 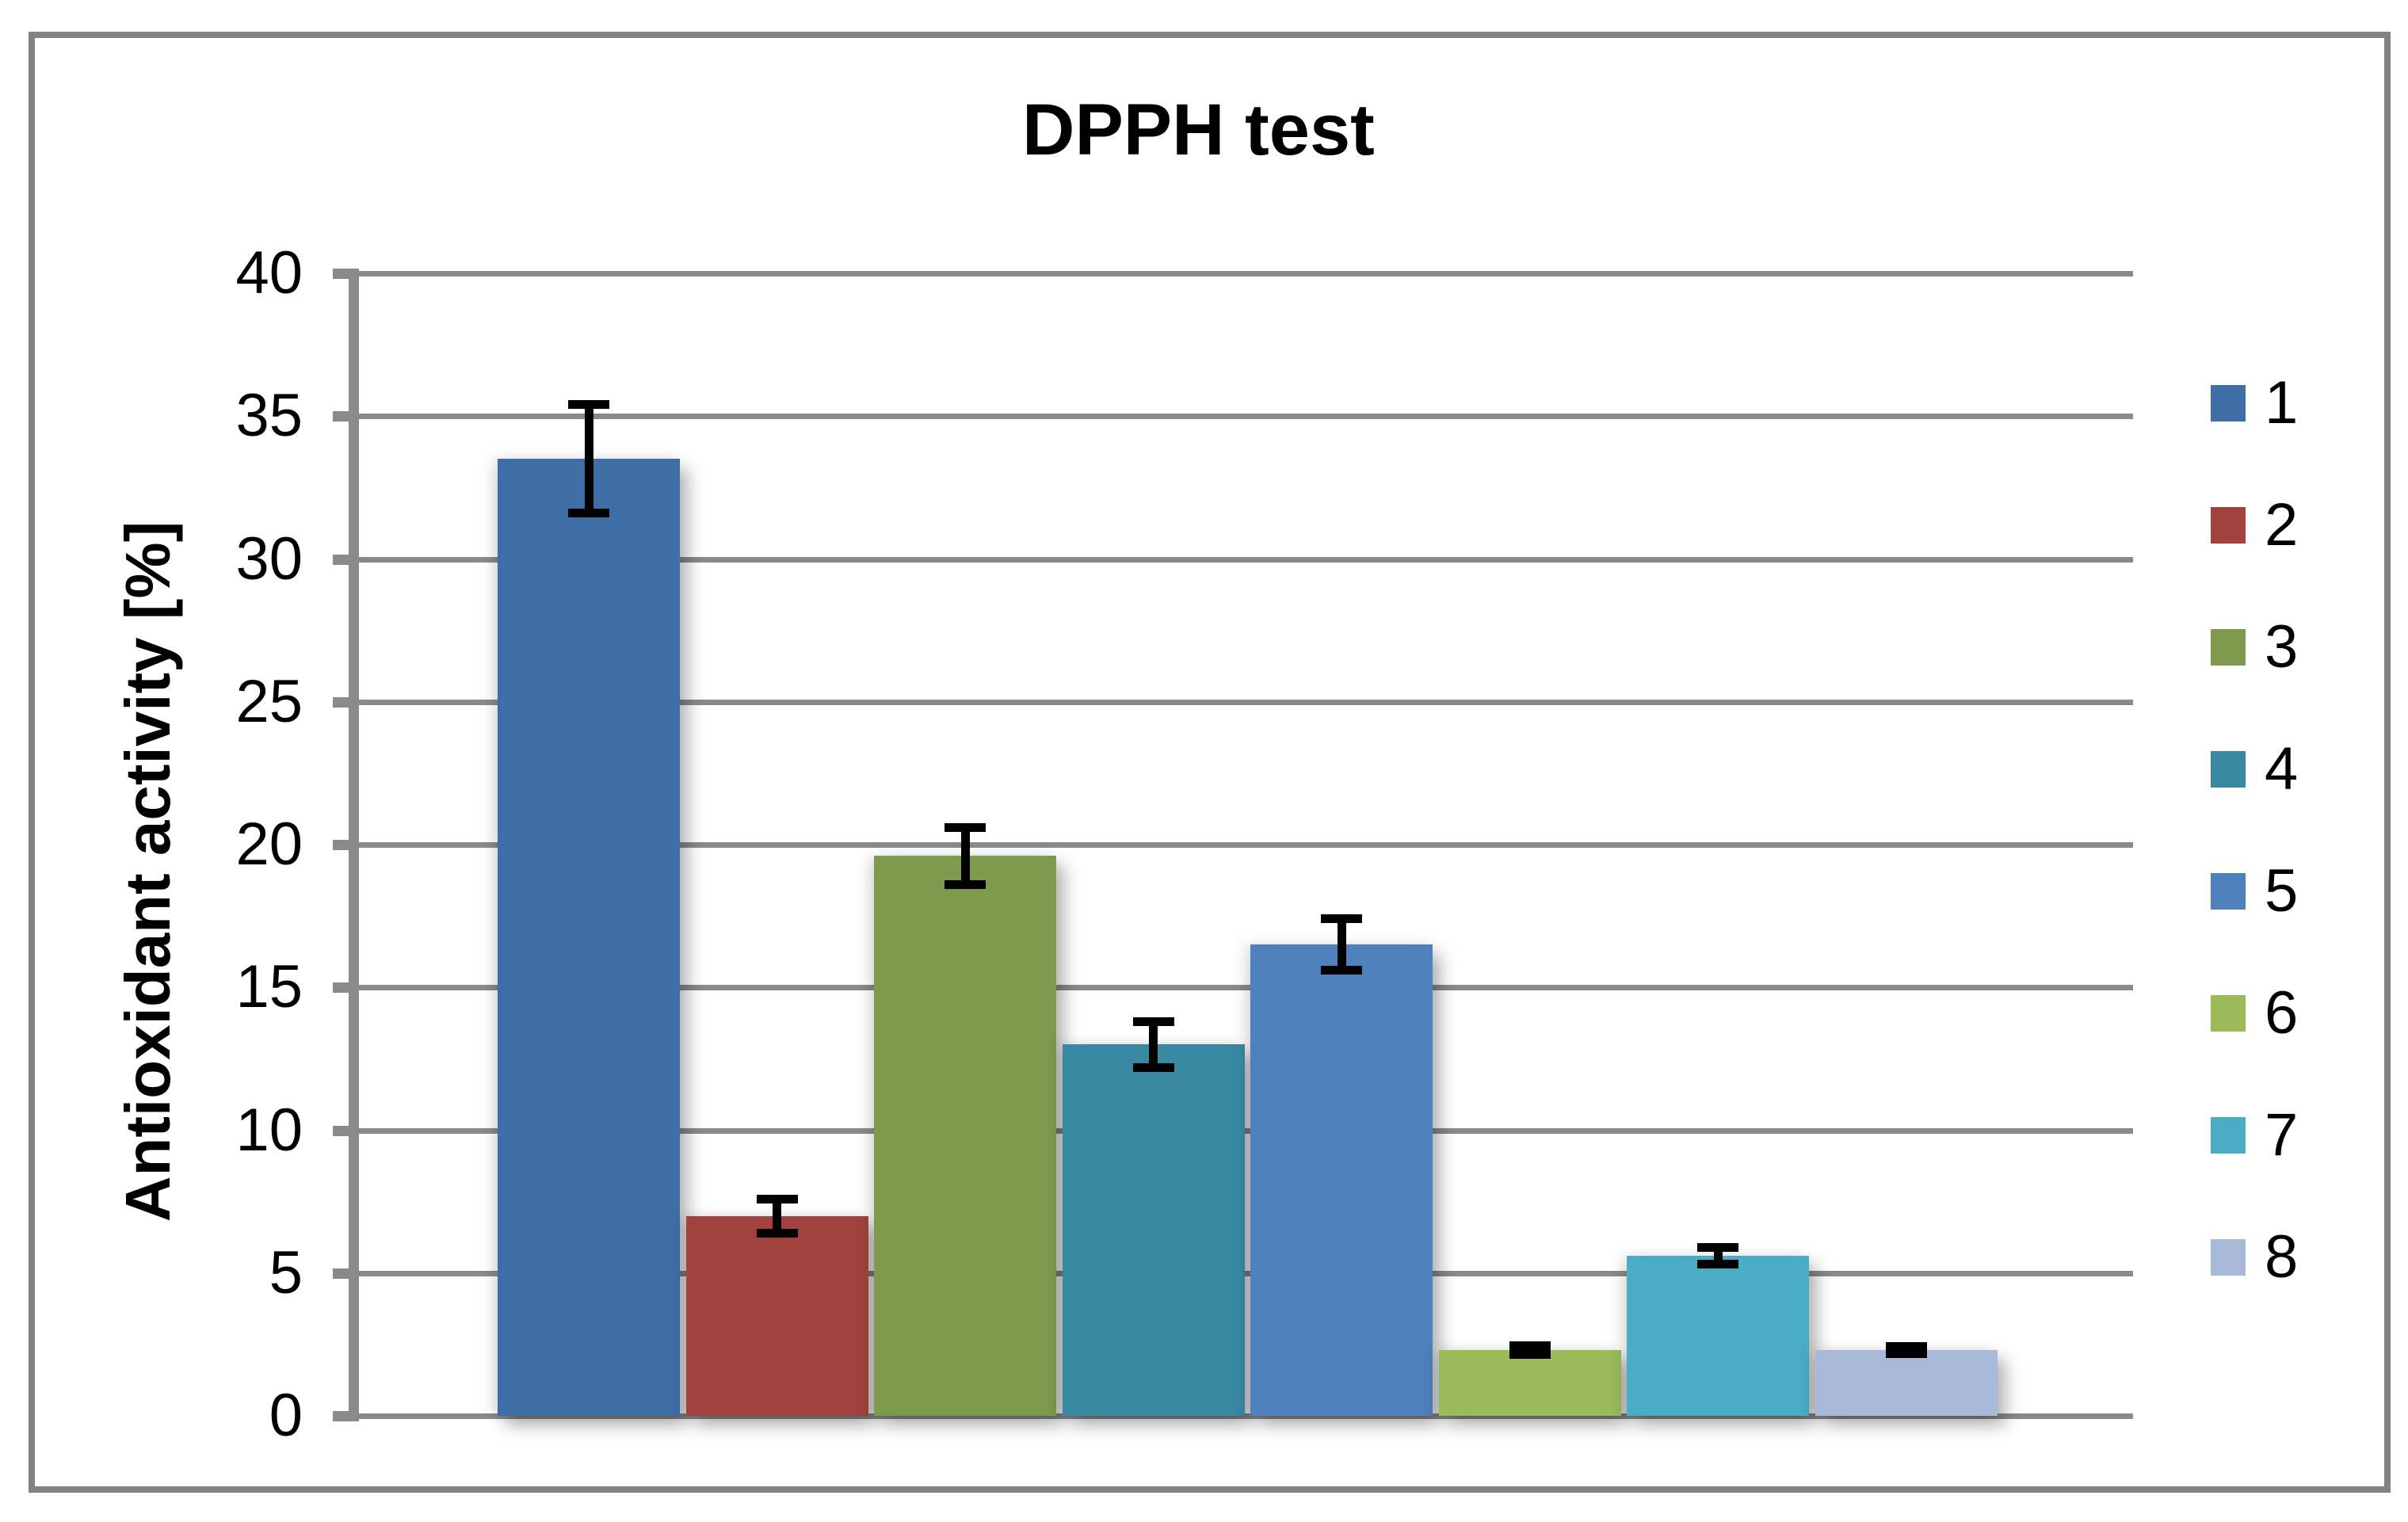 I want to click on y-tick-label-40: 40, so click(x=269, y=273).